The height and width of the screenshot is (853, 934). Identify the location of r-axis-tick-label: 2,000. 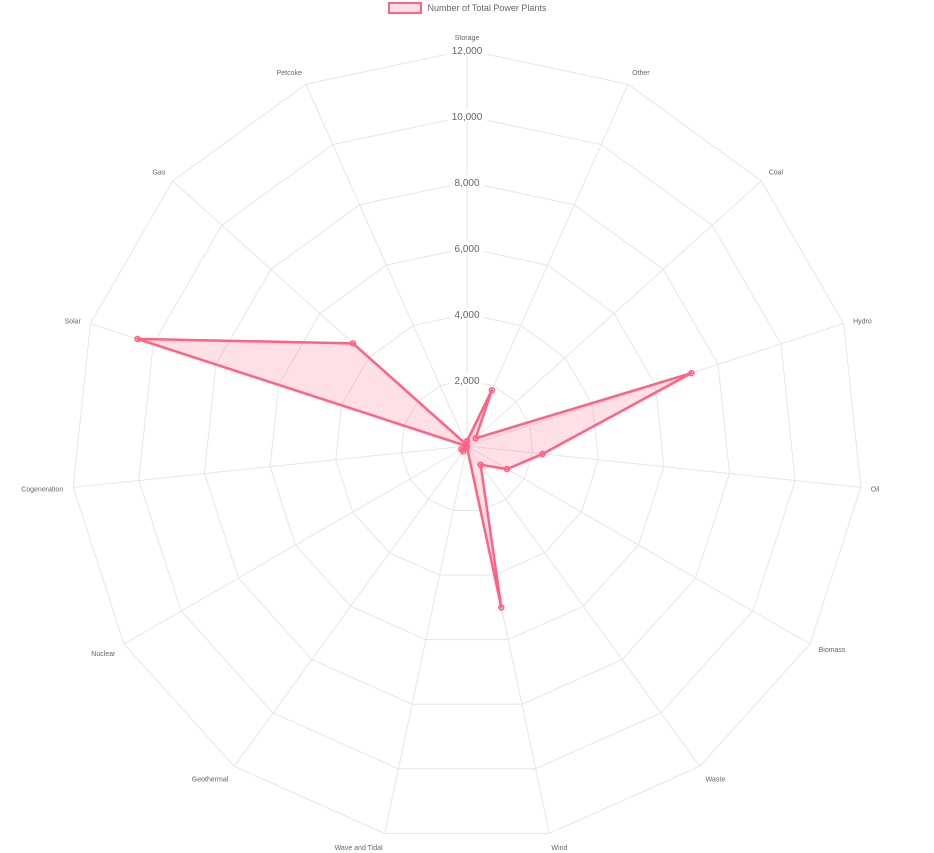
(466, 381).